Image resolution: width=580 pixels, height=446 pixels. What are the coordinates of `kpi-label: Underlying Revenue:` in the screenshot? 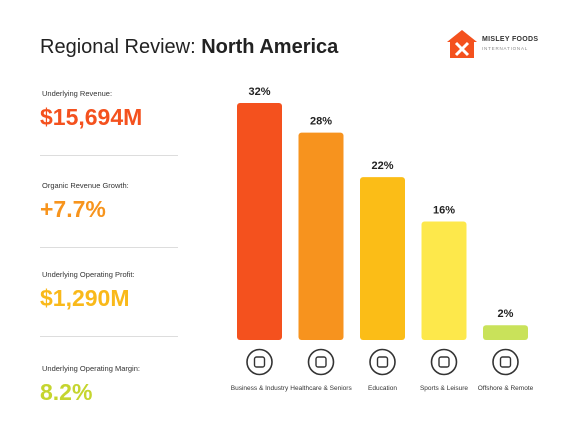 It's located at (77, 93).